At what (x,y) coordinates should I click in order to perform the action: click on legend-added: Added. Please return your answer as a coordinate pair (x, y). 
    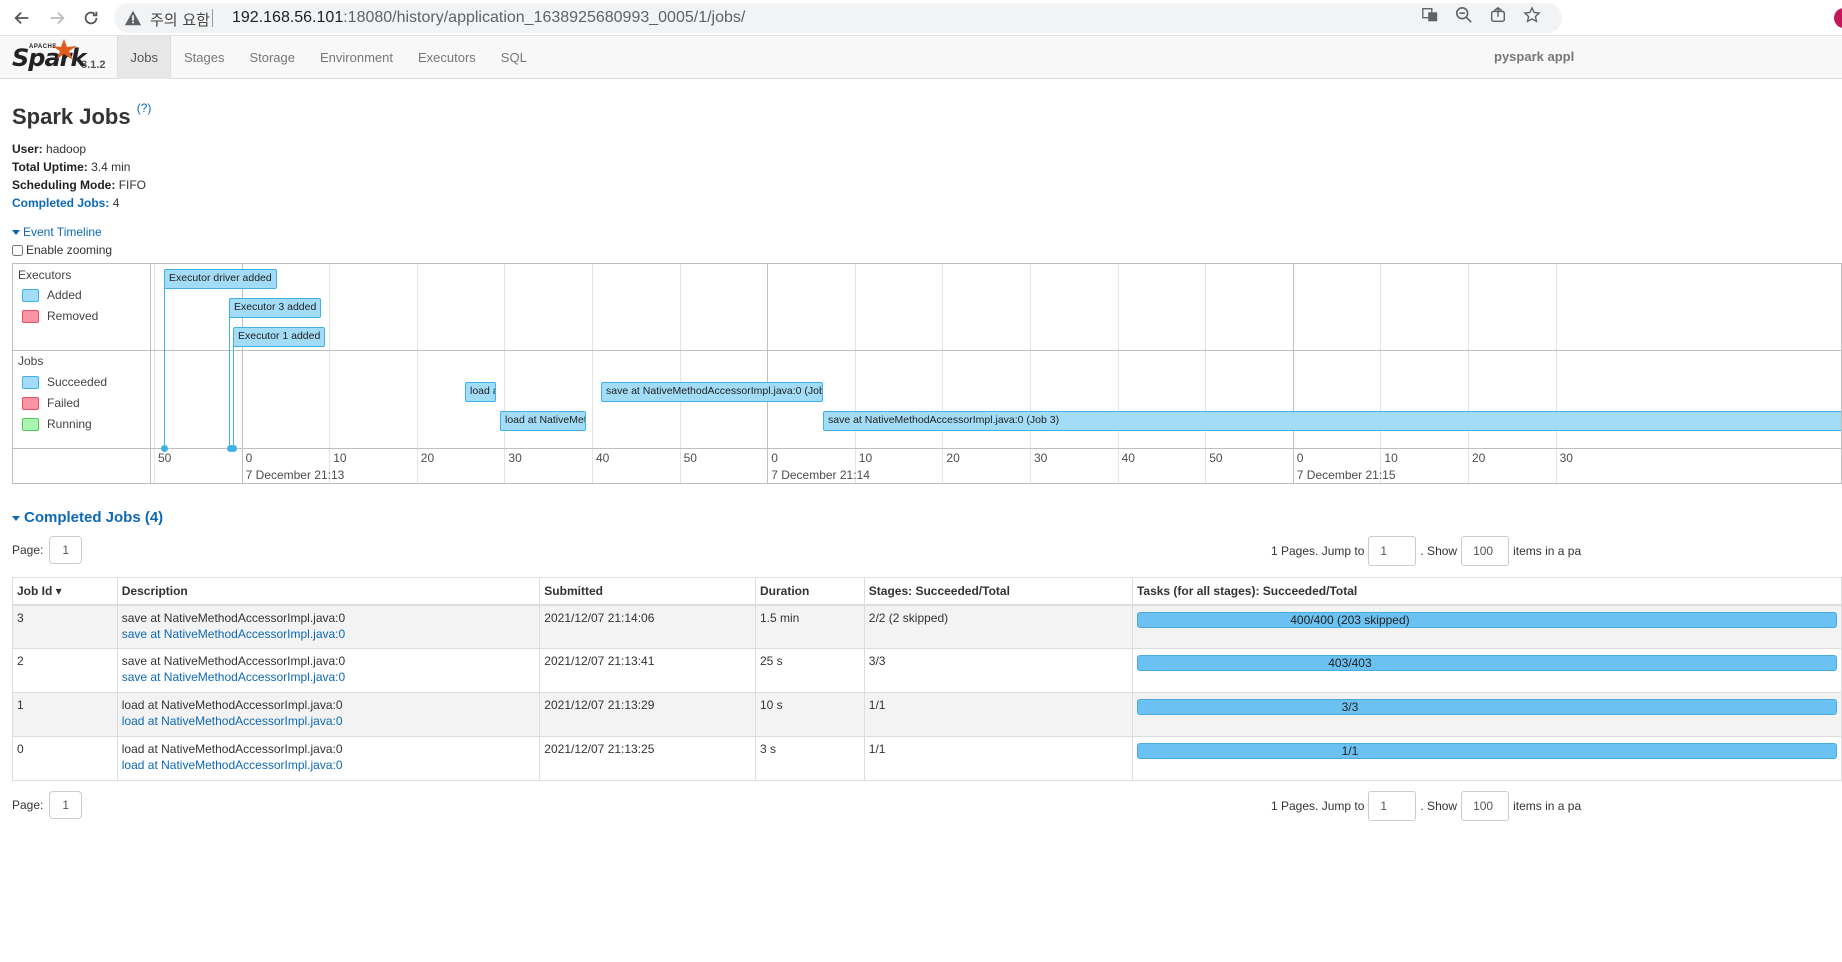
    Looking at the image, I should click on (52, 295).